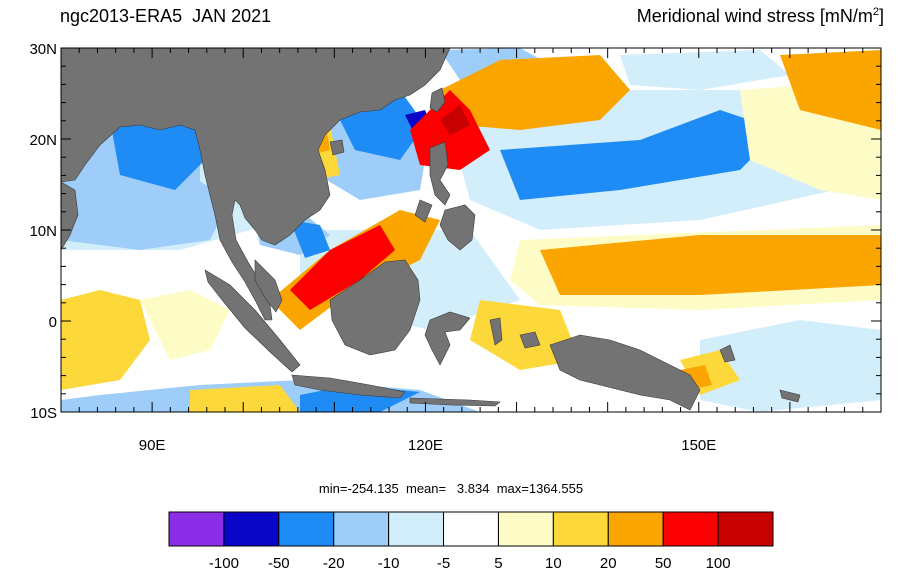 The image size is (902, 576). I want to click on lon-label: 120E, so click(425, 445).